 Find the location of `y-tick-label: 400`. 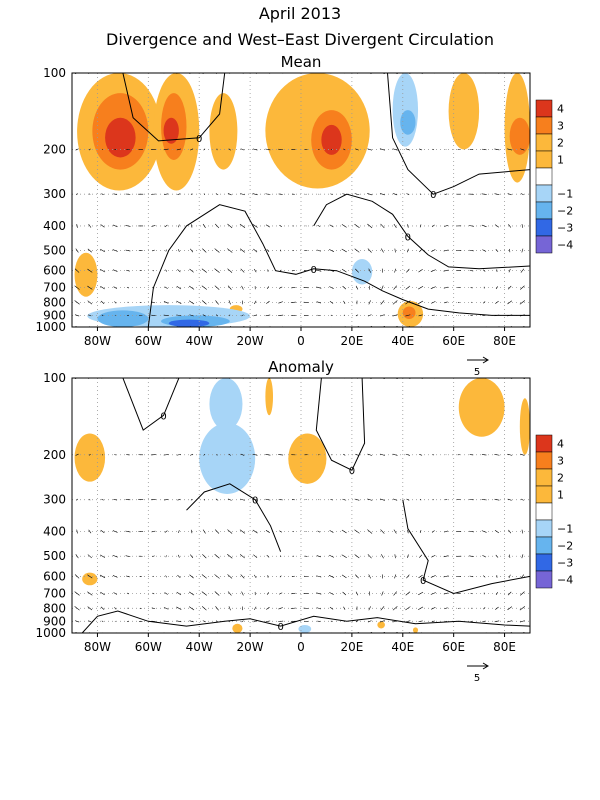

y-tick-label: 400 is located at coordinates (54, 532).